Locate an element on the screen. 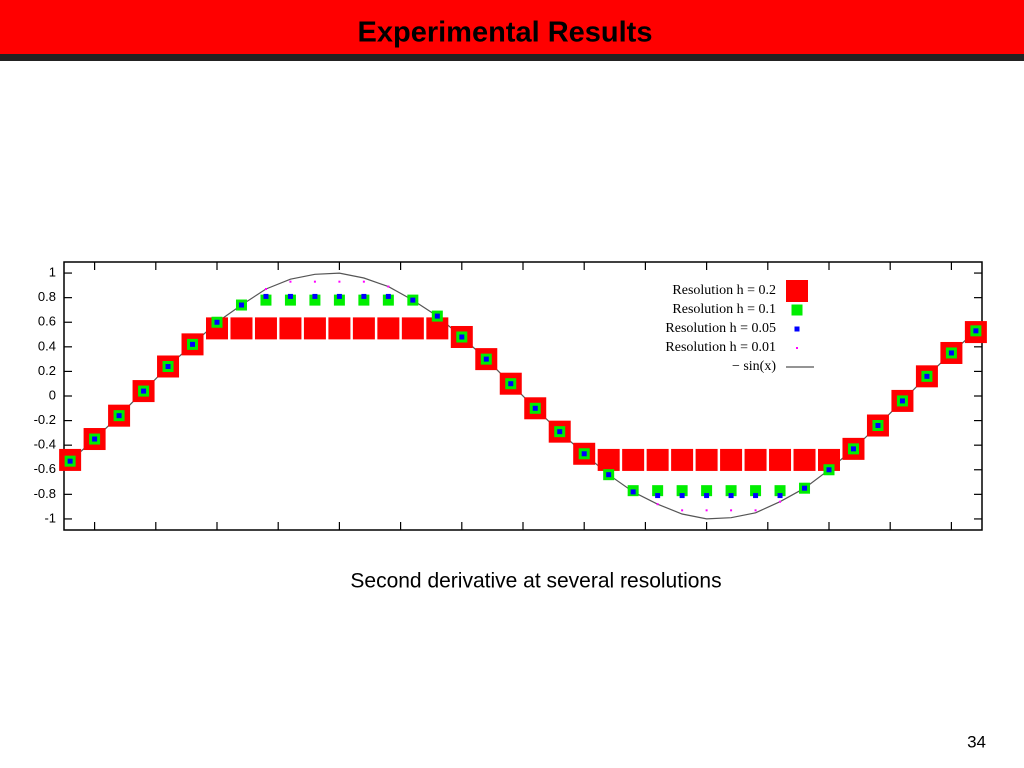 The height and width of the screenshot is (768, 1024). y-tick-label: -0.4 is located at coordinates (45, 444).